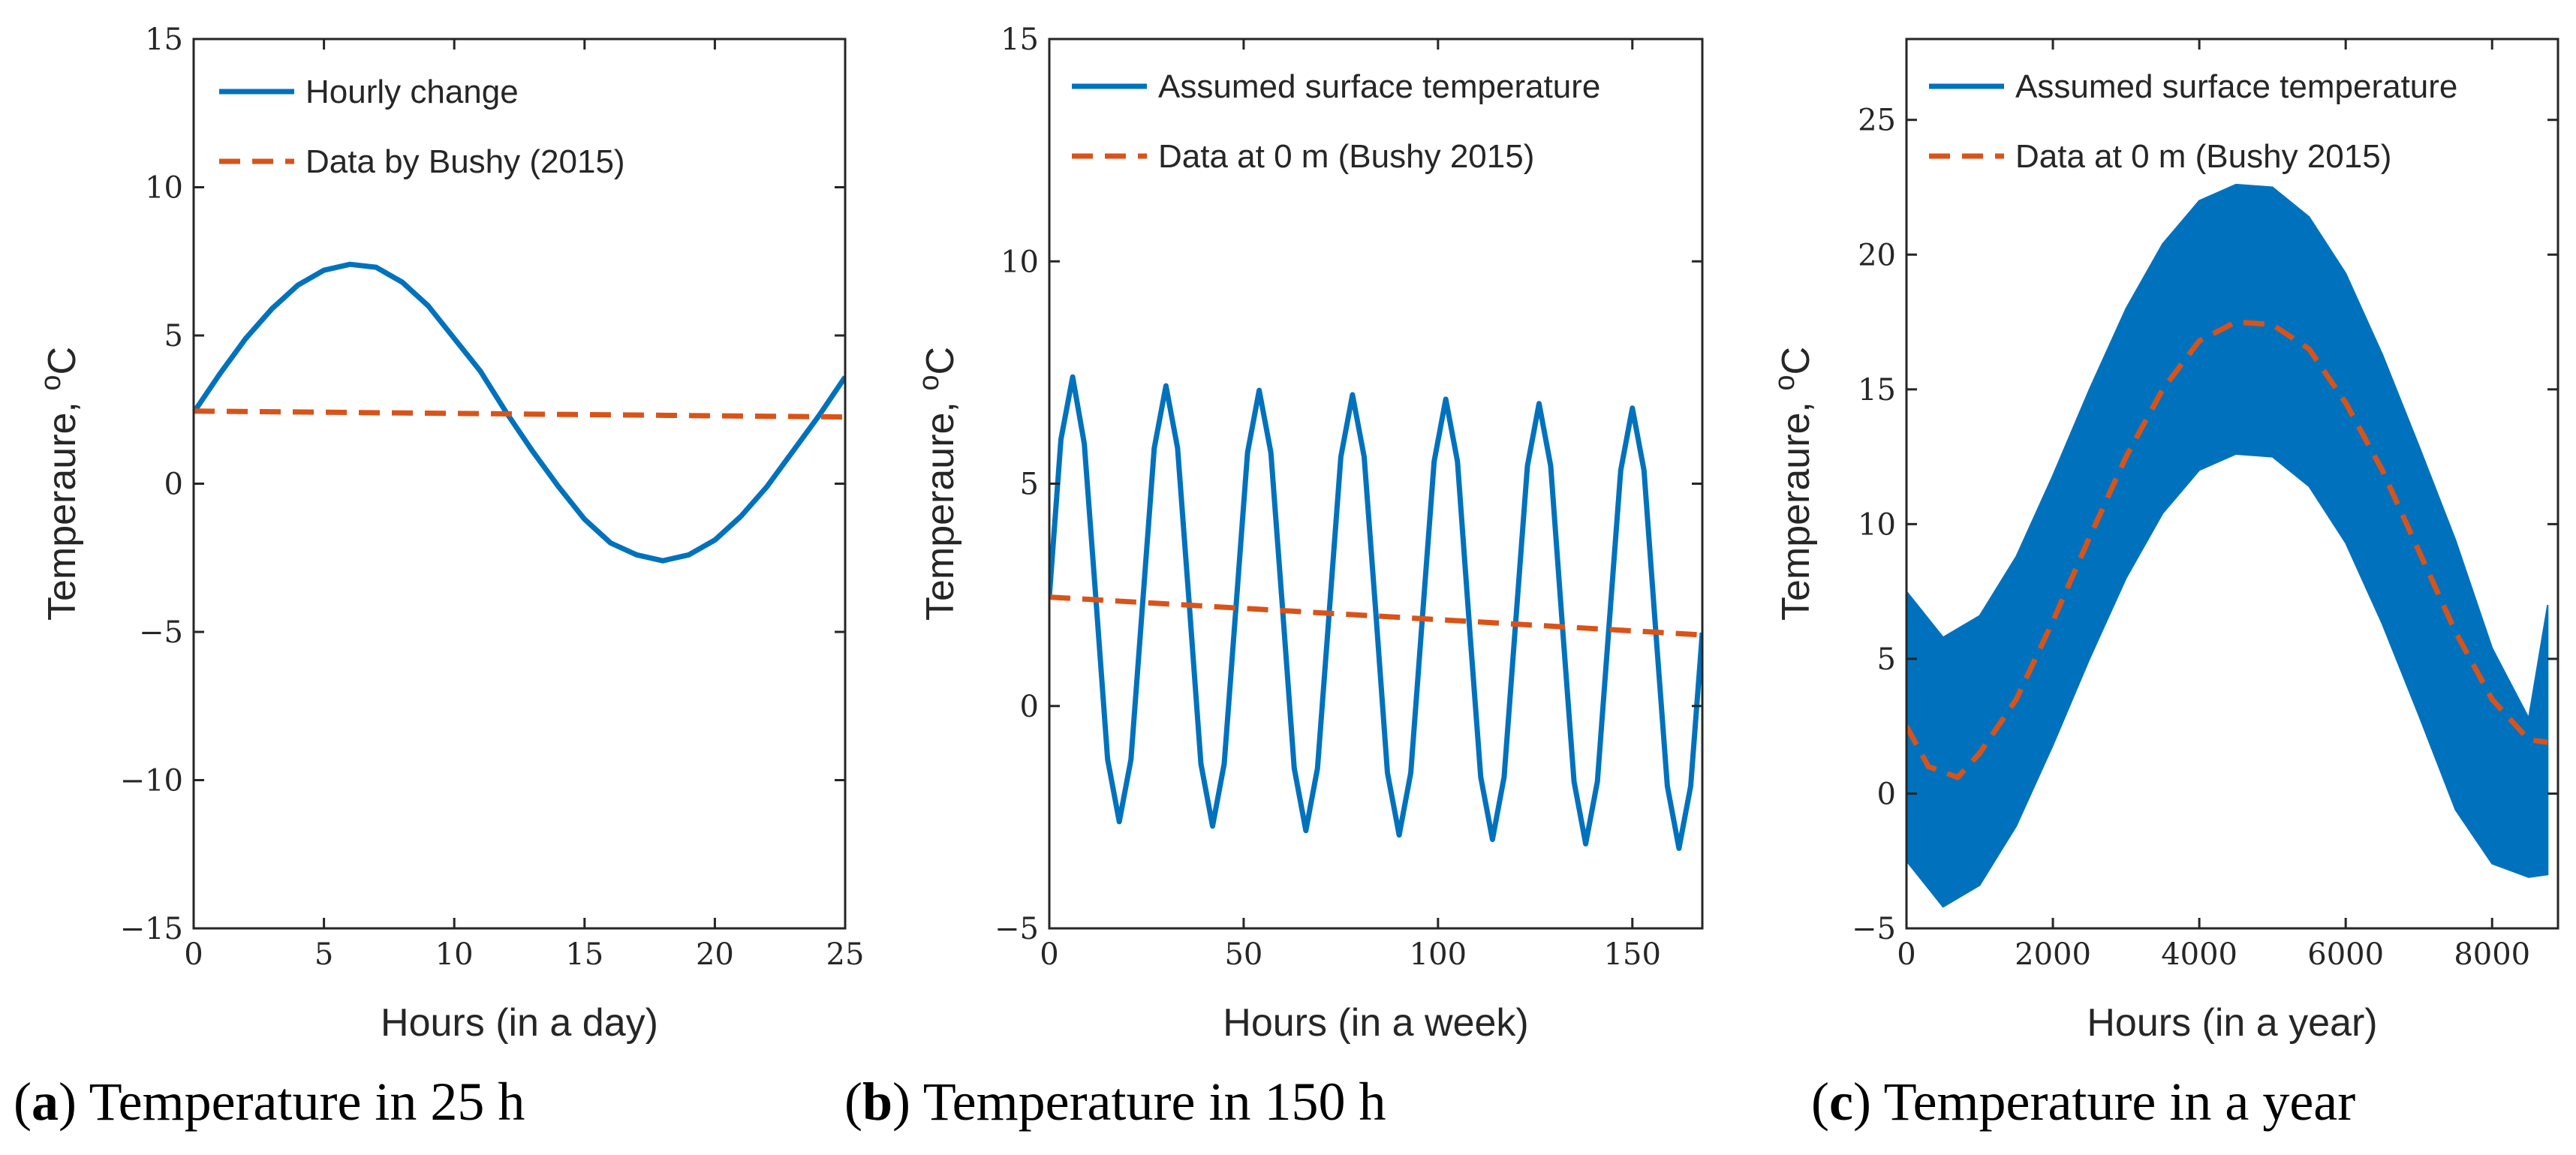 The image size is (2576, 1155). I want to click on x-tick-label: 25, so click(846, 955).